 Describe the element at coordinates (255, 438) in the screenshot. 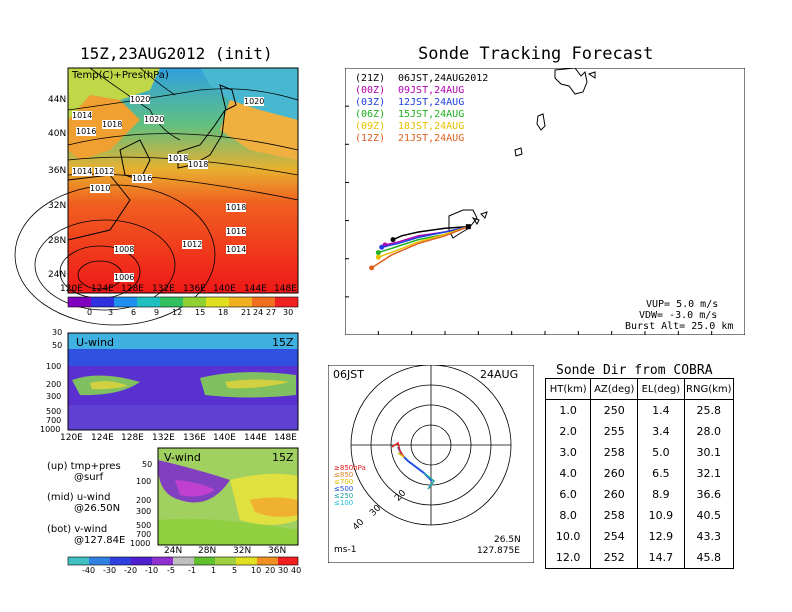

I see `uwind-x-tick: 144E` at that location.